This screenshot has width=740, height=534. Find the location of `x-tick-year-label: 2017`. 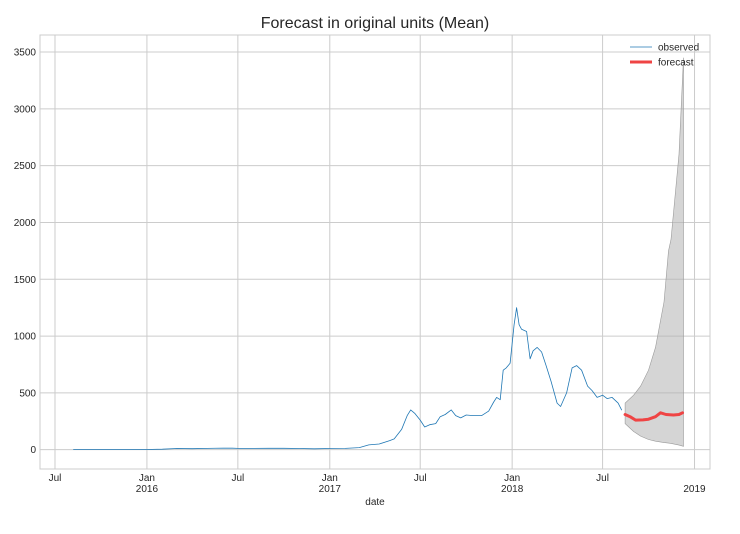

x-tick-year-label: 2017 is located at coordinates (330, 489).